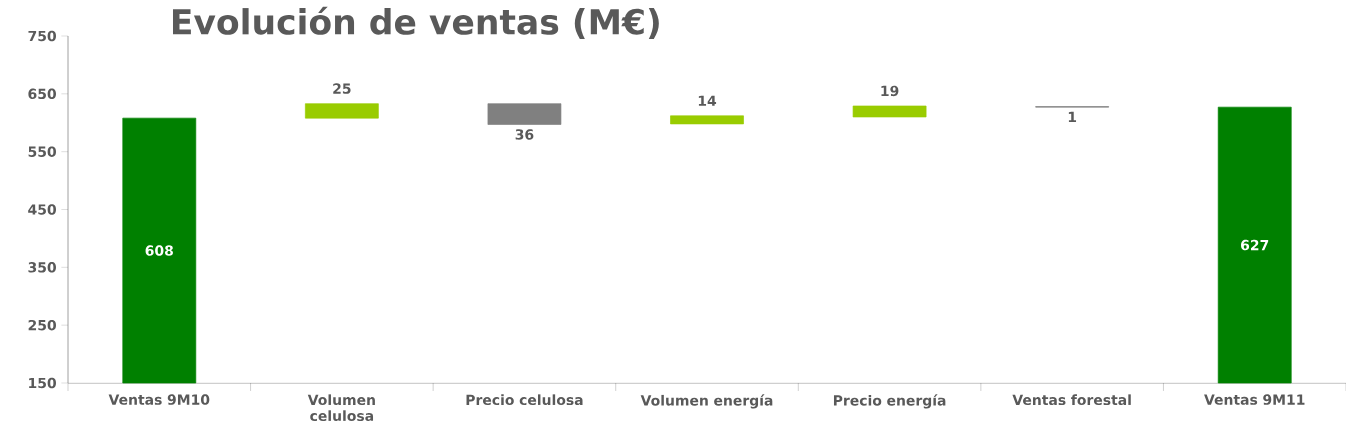 The image size is (1346, 440). I want to click on y-tick-label: 650, so click(42, 94).